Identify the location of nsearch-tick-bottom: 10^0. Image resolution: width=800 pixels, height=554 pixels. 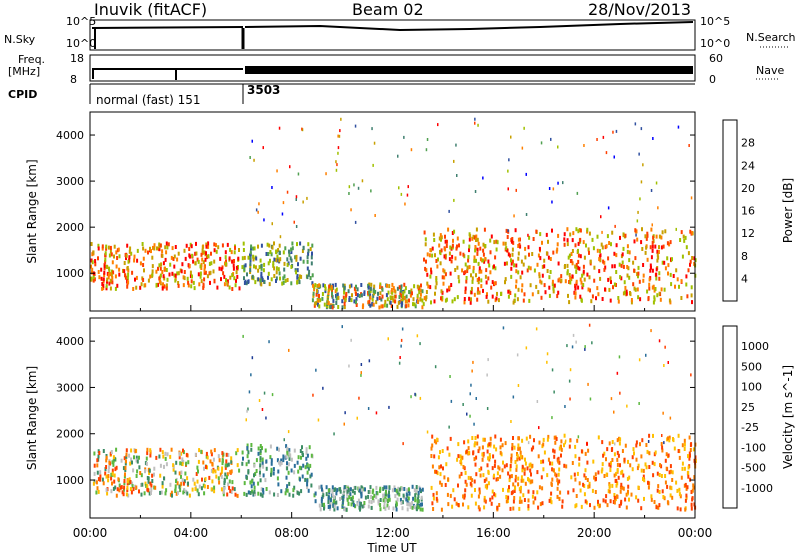
(715, 43).